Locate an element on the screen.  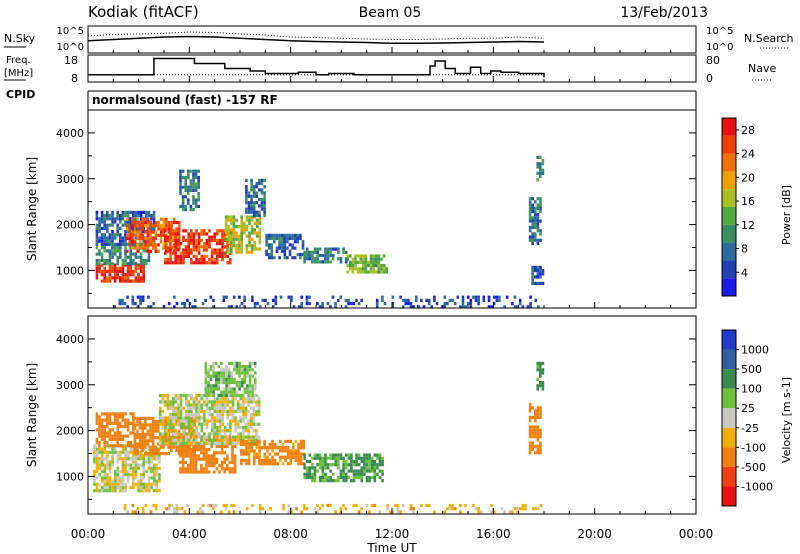
x-tick-label: 04:00 is located at coordinates (189, 534).